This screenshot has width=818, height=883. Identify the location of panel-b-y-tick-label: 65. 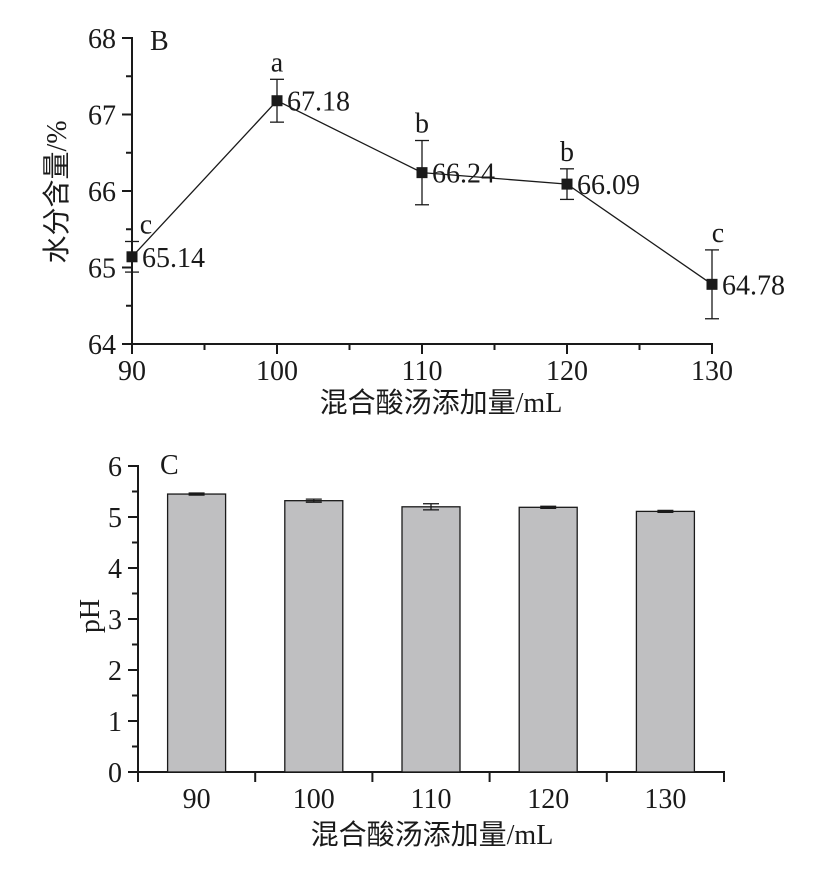
(102, 269).